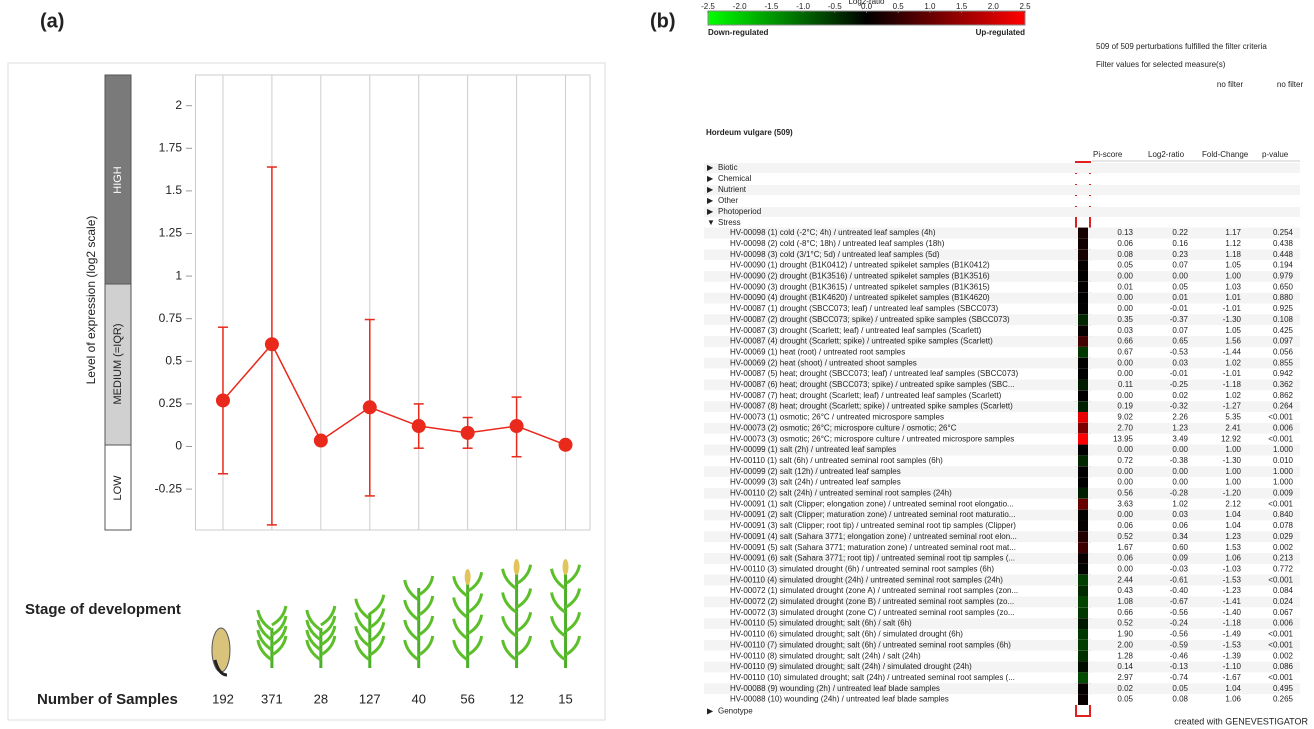 Image resolution: width=1314 pixels, height=729 pixels. What do you see at coordinates (1125, 699) in the screenshot?
I see `cell-value: 0.05` at bounding box center [1125, 699].